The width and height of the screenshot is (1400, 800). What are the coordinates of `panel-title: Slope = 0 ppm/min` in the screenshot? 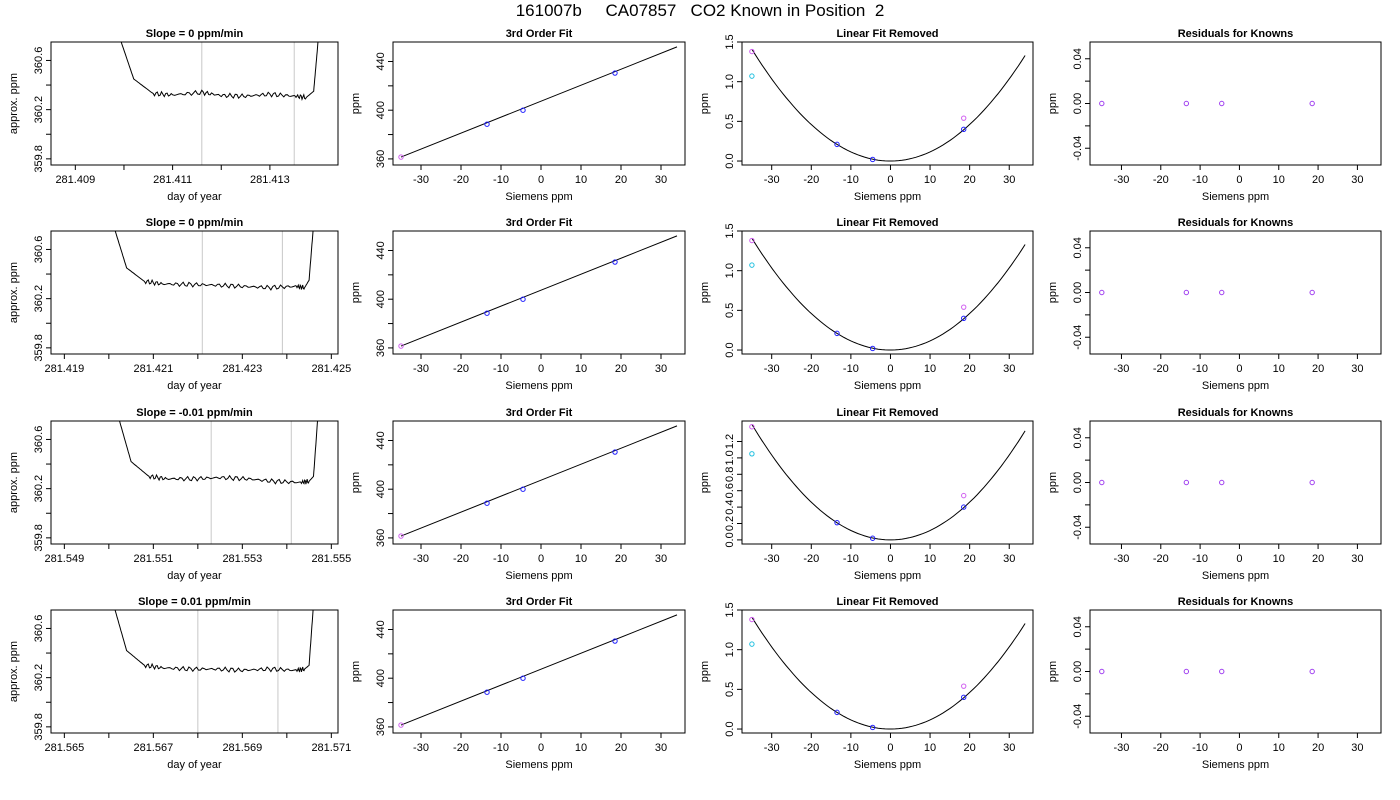 It's located at (195, 223).